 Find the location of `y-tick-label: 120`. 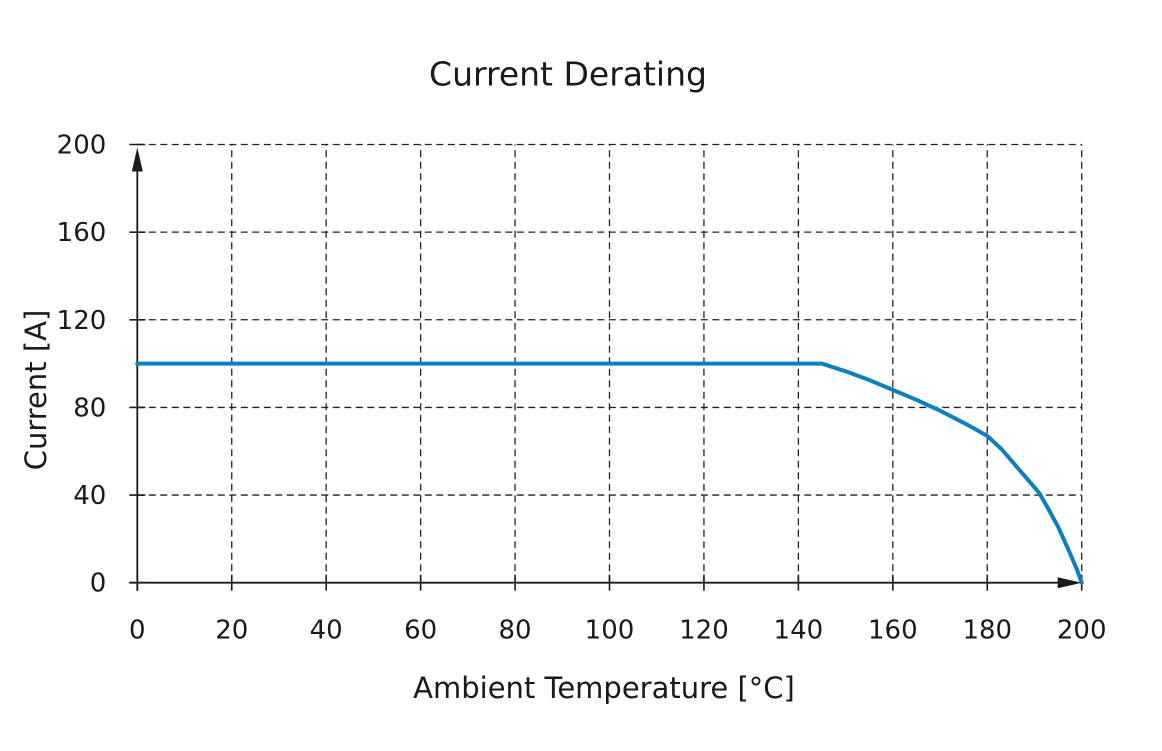

y-tick-label: 120 is located at coordinates (82, 321).